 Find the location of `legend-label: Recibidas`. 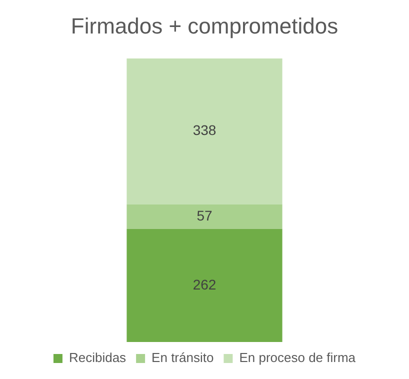

legend-label: Recibidas is located at coordinates (97, 358).